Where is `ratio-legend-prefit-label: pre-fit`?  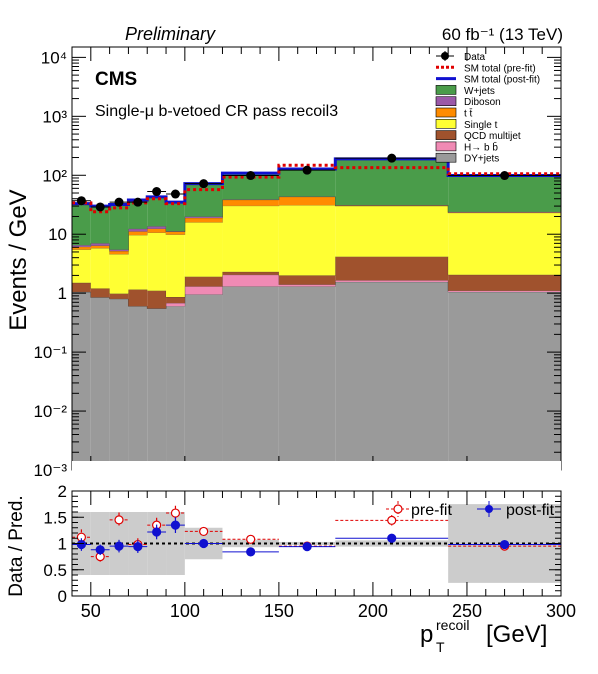
ratio-legend-prefit-label: pre-fit is located at coordinates (431, 510).